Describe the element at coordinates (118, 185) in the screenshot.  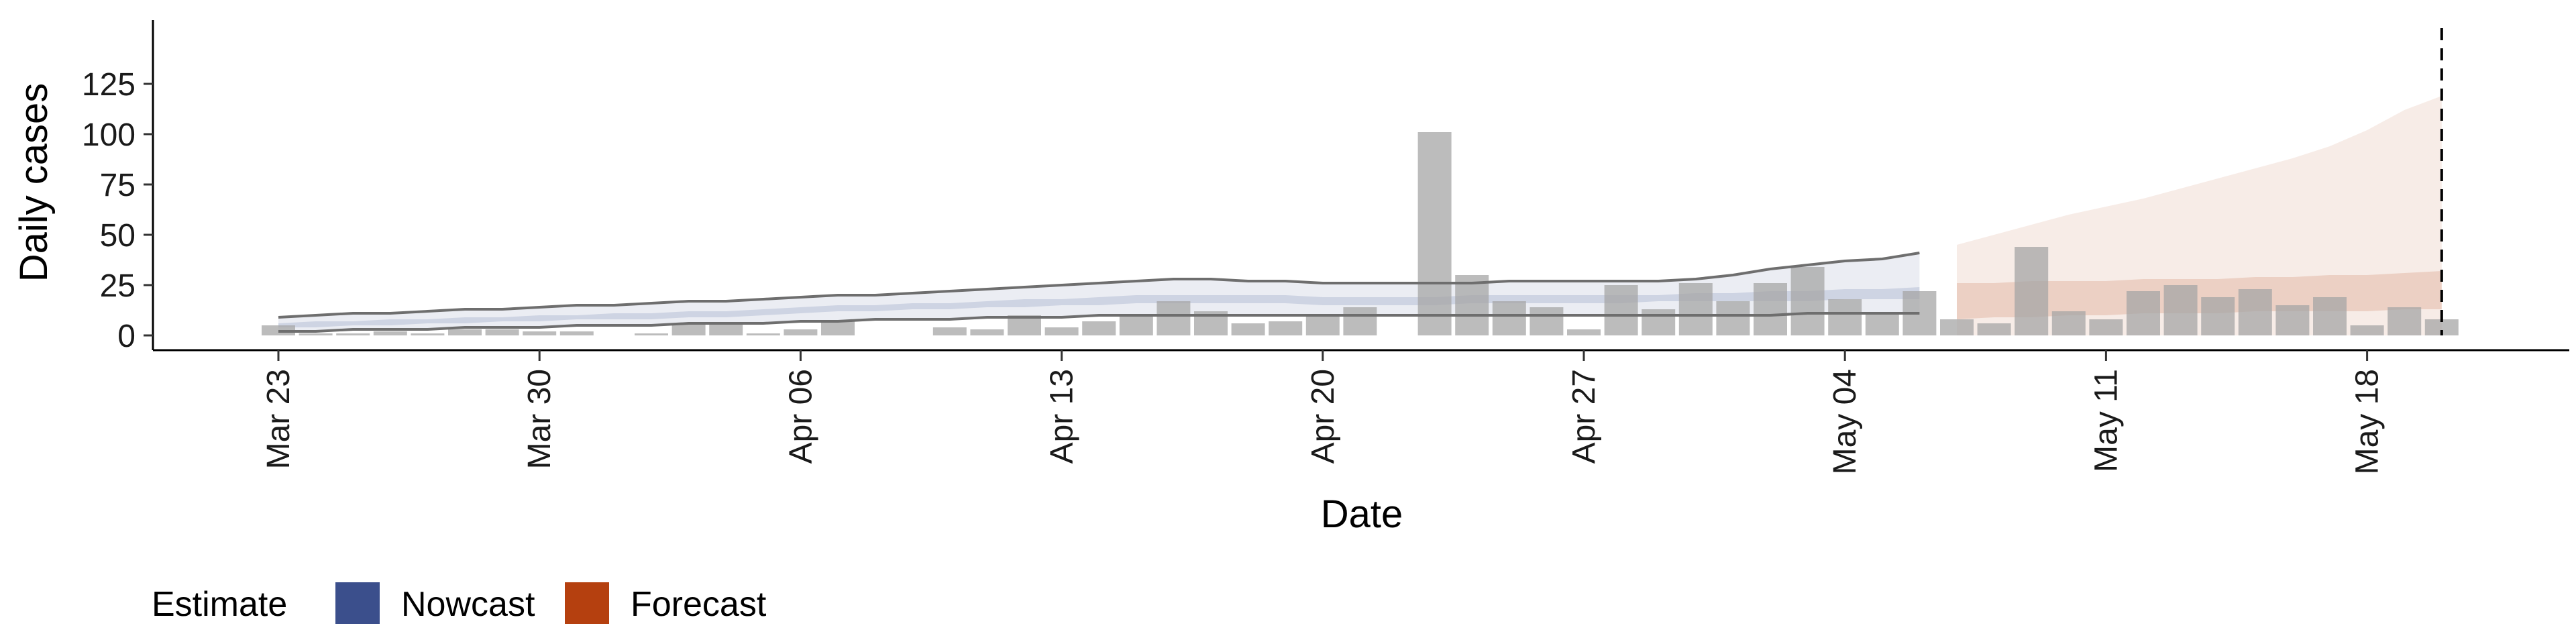
I see `y-tick-label: 75` at that location.